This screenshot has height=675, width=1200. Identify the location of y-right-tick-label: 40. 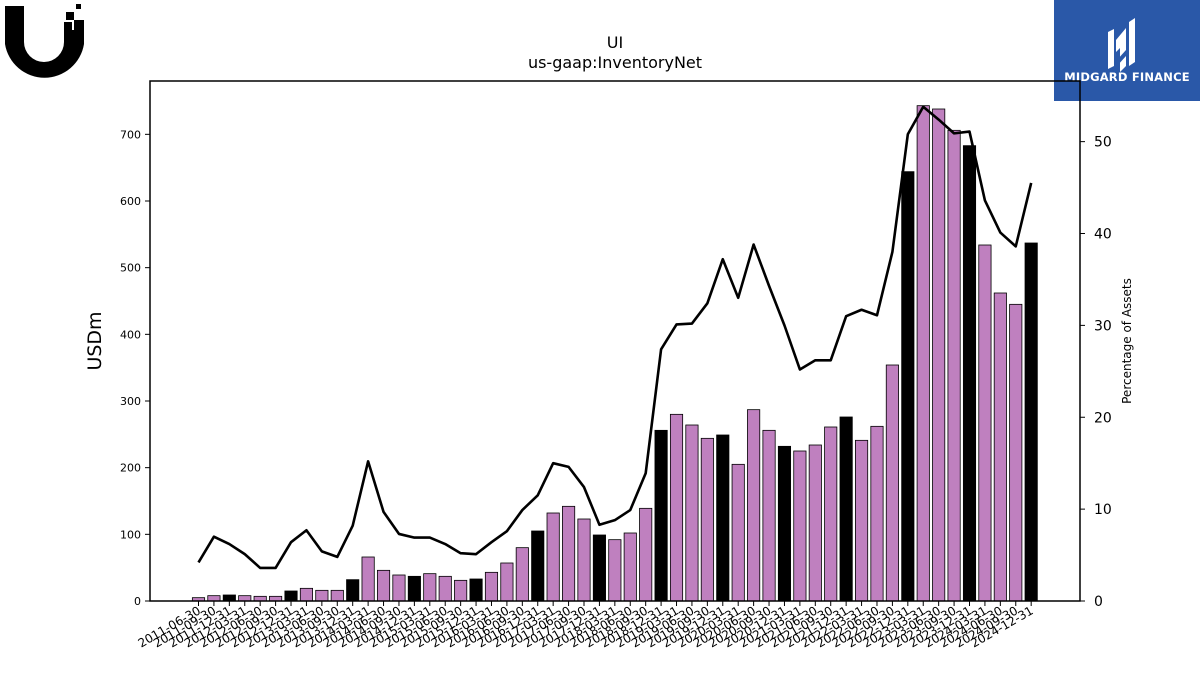
(1103, 235).